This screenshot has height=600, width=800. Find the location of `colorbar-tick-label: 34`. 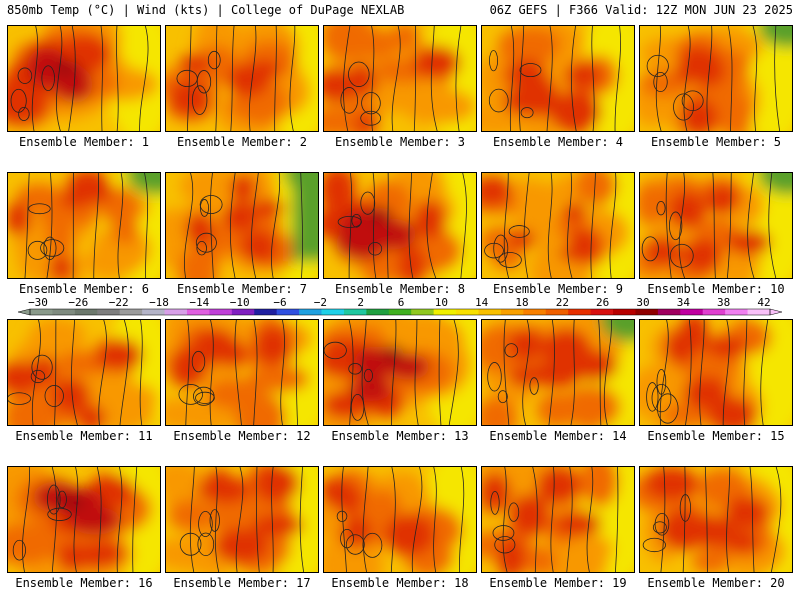

colorbar-tick-label: 34 is located at coordinates (684, 302).